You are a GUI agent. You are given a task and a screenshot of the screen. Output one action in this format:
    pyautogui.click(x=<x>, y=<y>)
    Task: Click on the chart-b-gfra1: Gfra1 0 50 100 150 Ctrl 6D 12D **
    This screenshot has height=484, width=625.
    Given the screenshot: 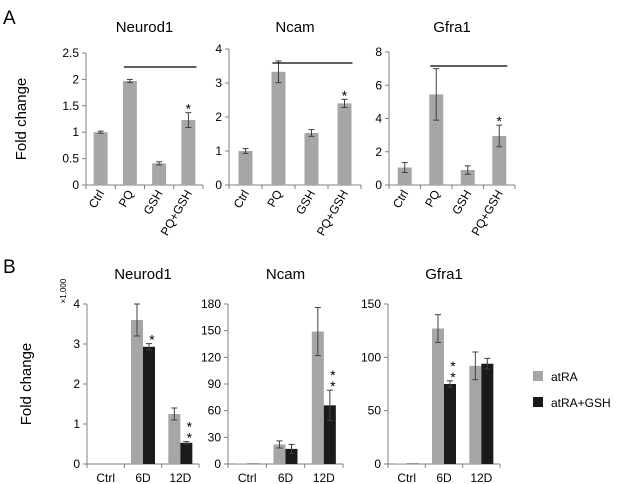 What is the action you would take?
    pyautogui.click(x=431, y=375)
    